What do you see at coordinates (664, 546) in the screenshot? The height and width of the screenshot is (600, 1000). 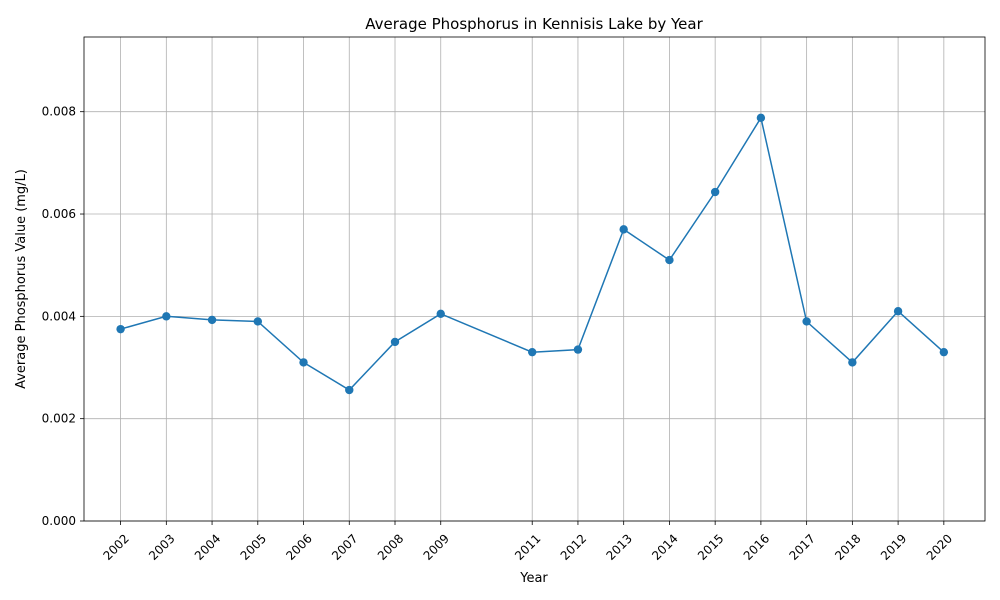 I see `x-tick-label: 2014` at bounding box center [664, 546].